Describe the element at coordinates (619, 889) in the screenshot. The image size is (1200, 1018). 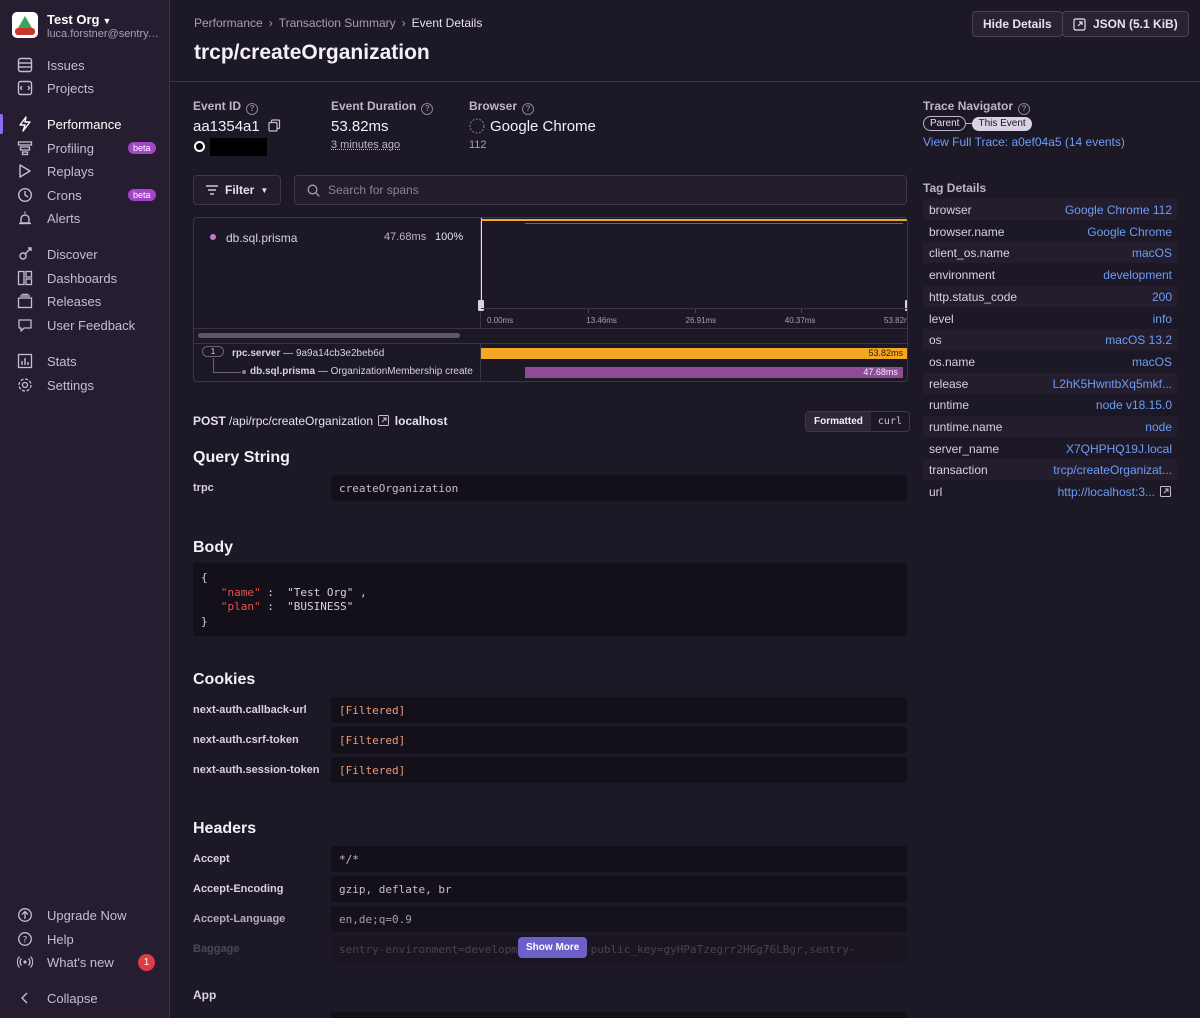
I see `header-value: gzip, deflate, br` at that location.